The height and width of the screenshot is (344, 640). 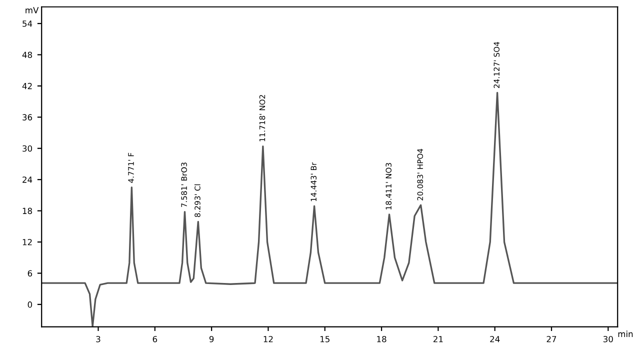 What do you see at coordinates (27, 179) in the screenshot?
I see `y-tick-label: 24` at bounding box center [27, 179].